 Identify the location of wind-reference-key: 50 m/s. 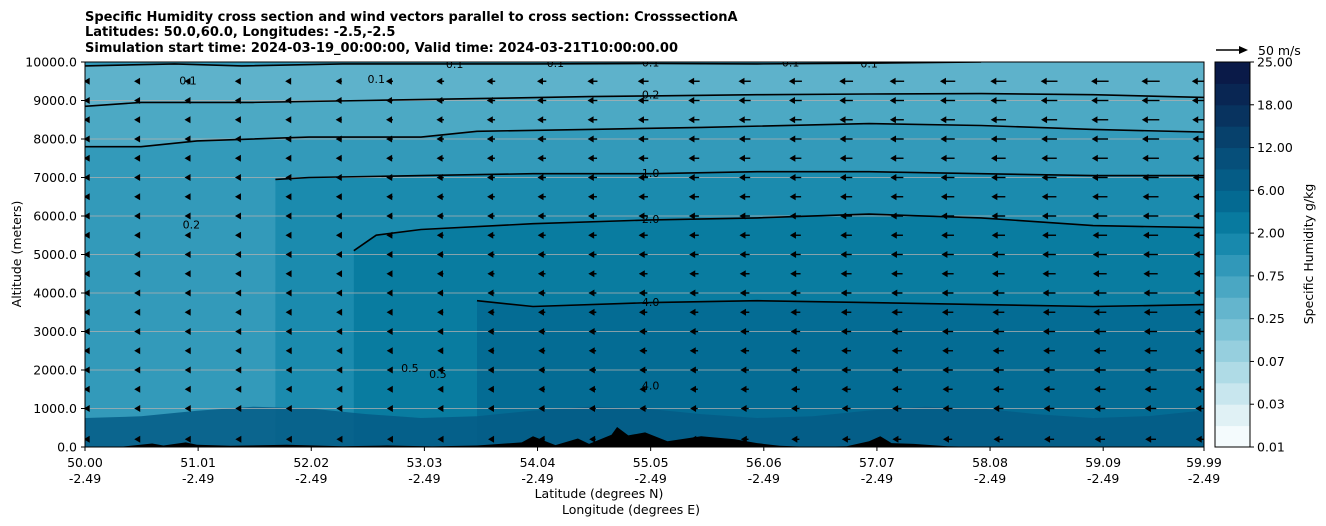
(1258, 50).